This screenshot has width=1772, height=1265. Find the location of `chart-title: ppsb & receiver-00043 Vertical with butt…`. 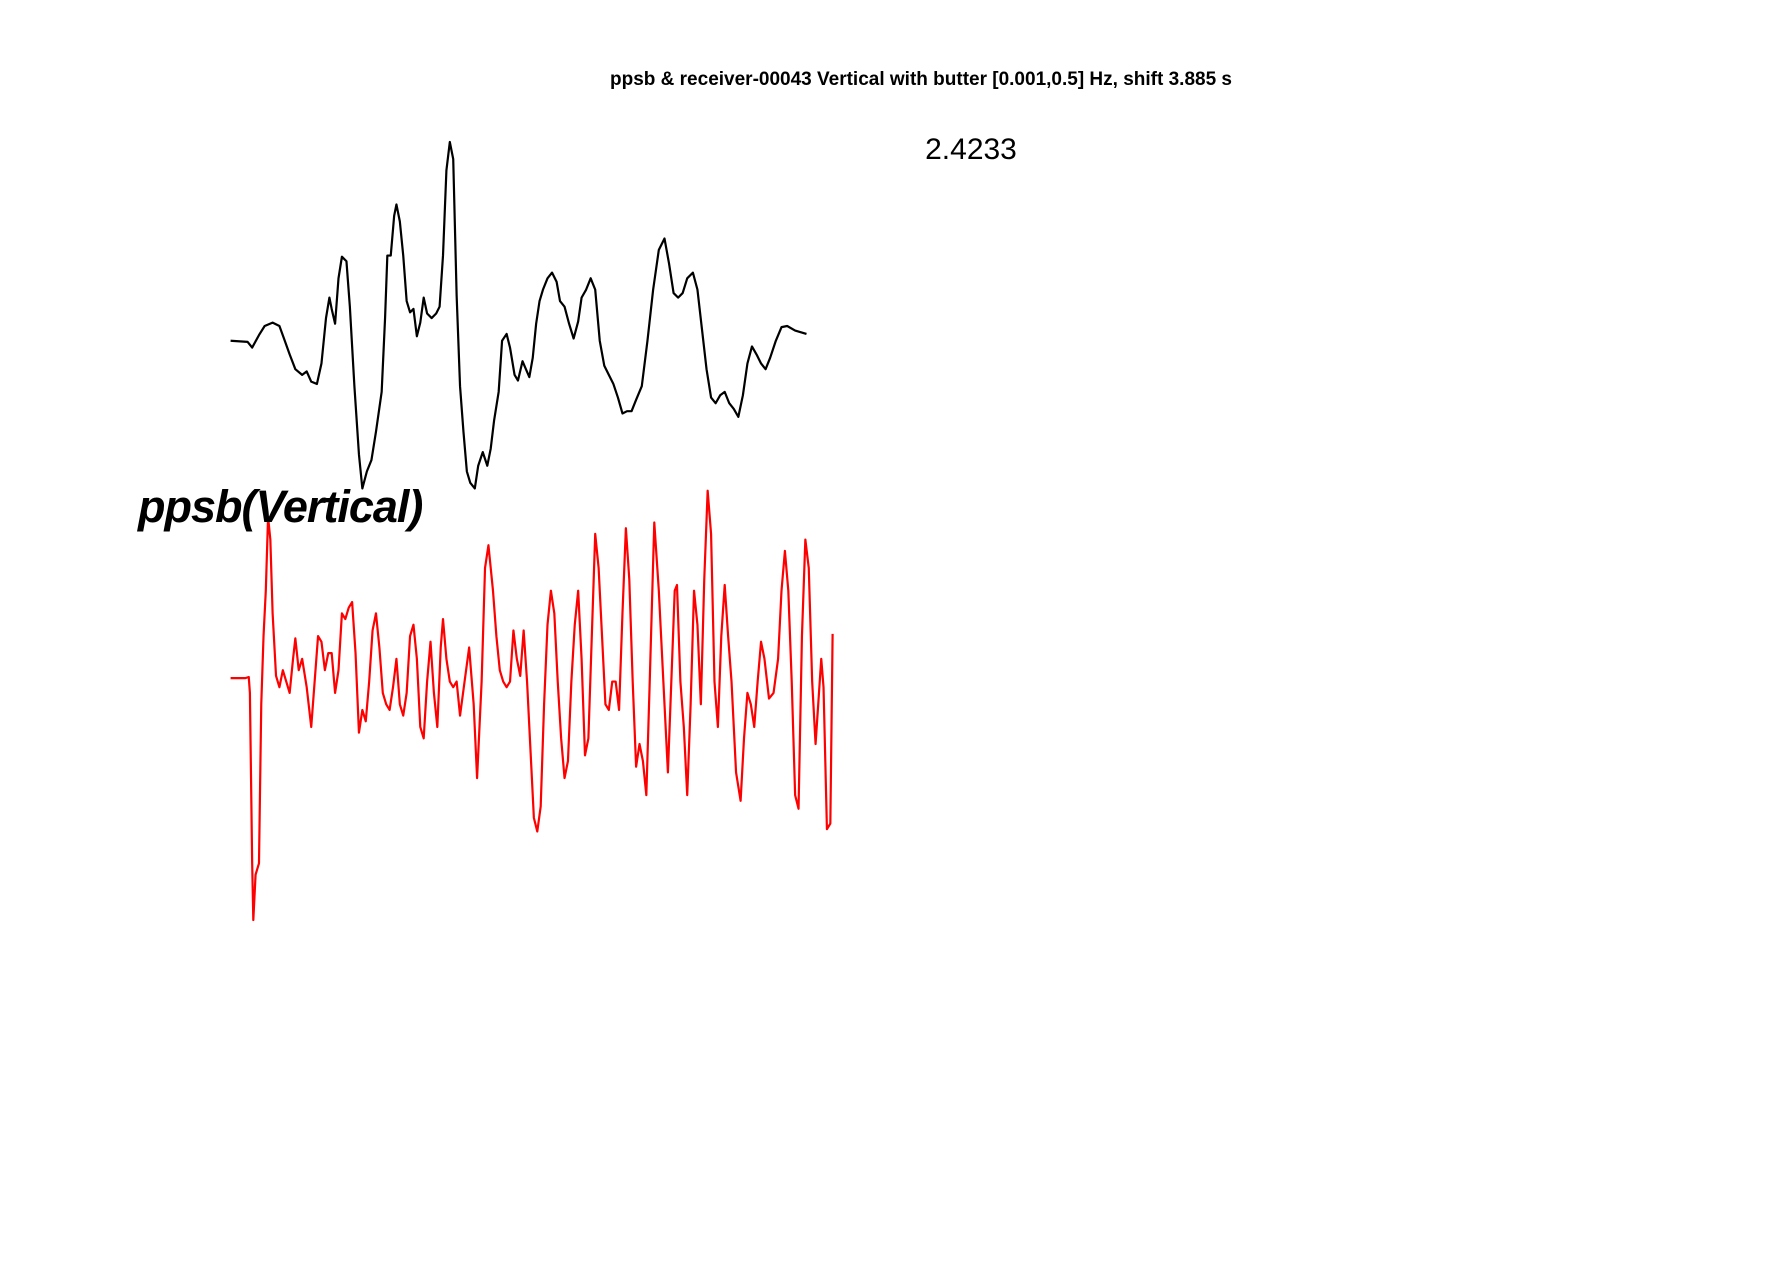

chart-title: ppsb & receiver-00043 Vertical with butt… is located at coordinates (921, 79).